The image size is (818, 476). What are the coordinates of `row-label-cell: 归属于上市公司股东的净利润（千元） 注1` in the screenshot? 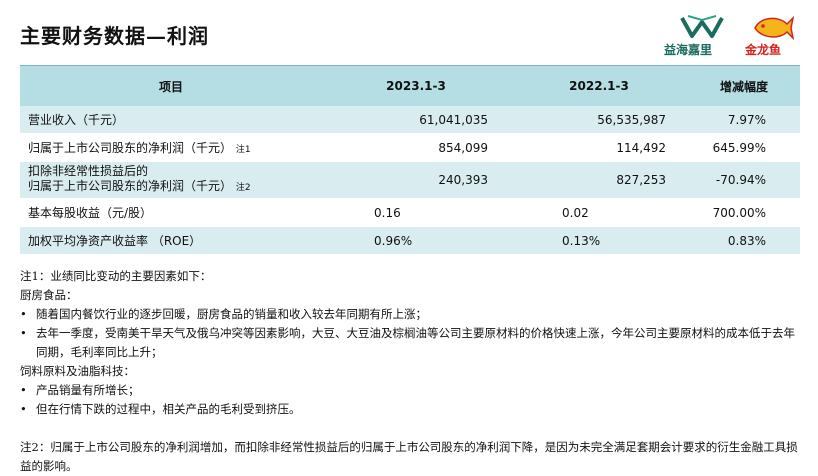 It's located at (171, 147).